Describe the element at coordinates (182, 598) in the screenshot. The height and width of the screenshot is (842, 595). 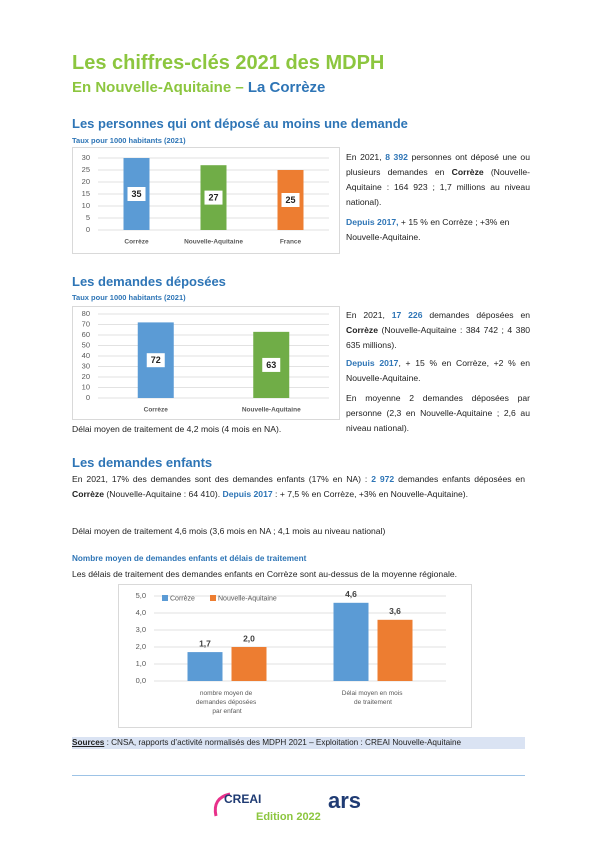
I see `legend-label: Corrèze` at that location.